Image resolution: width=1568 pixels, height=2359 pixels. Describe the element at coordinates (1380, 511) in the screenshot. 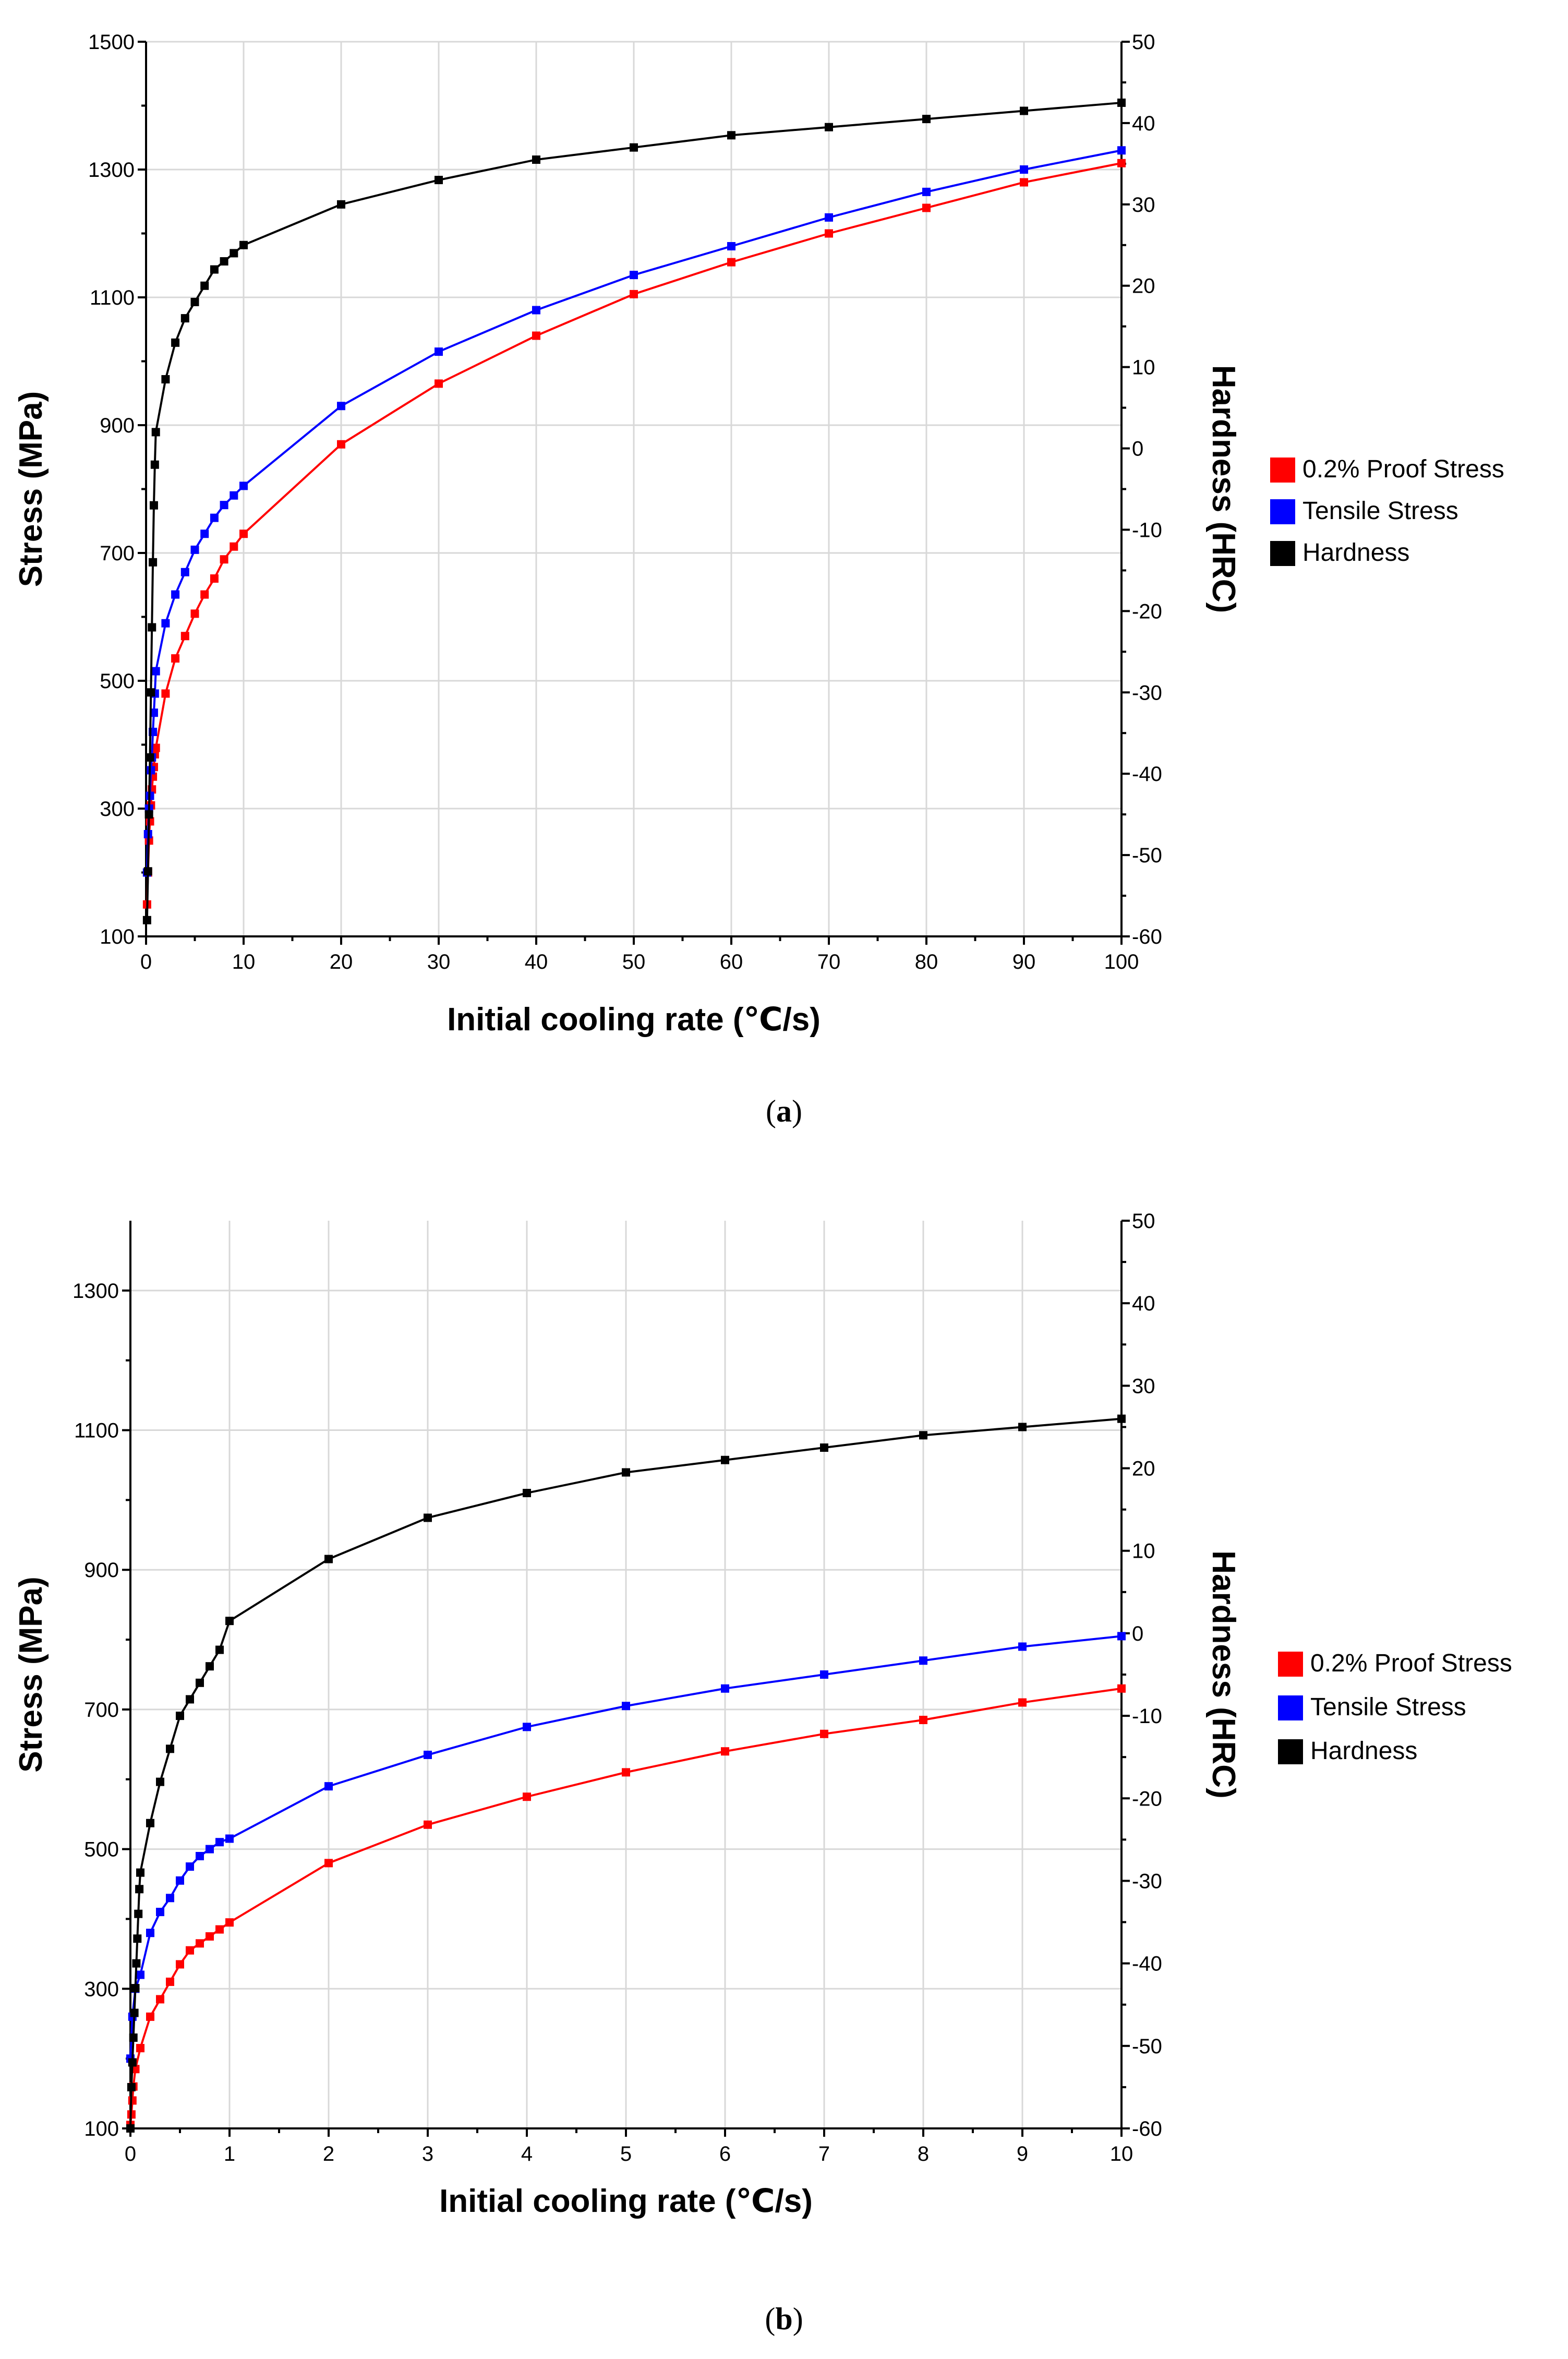

I see `chart-a-legend-label-tensile-stress: Tensile Stress` at that location.